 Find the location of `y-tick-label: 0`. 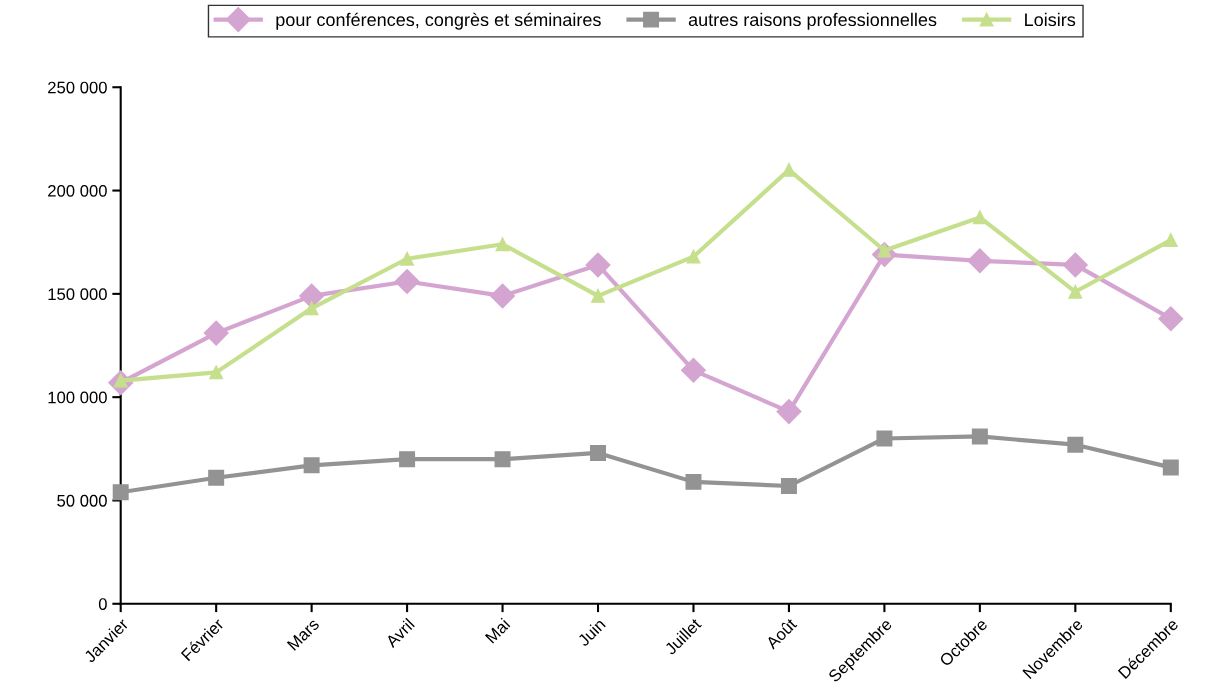

y-tick-label: 0 is located at coordinates (102, 604).